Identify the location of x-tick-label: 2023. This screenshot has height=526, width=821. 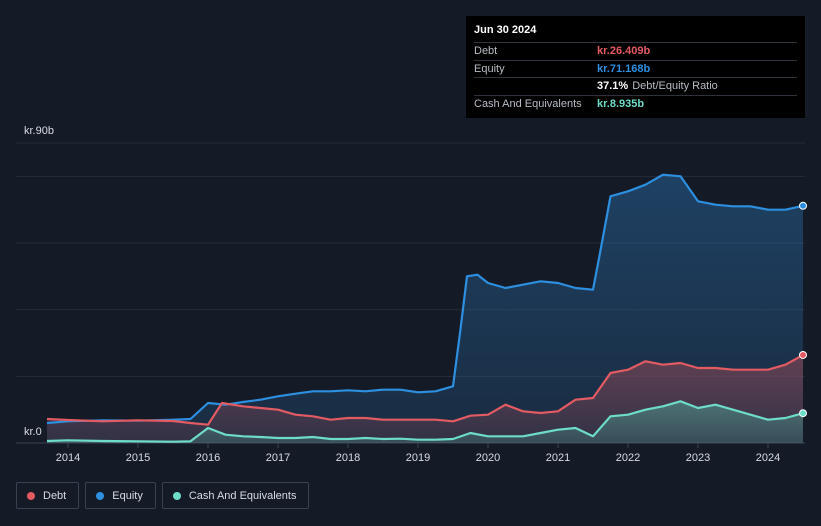
(698, 458).